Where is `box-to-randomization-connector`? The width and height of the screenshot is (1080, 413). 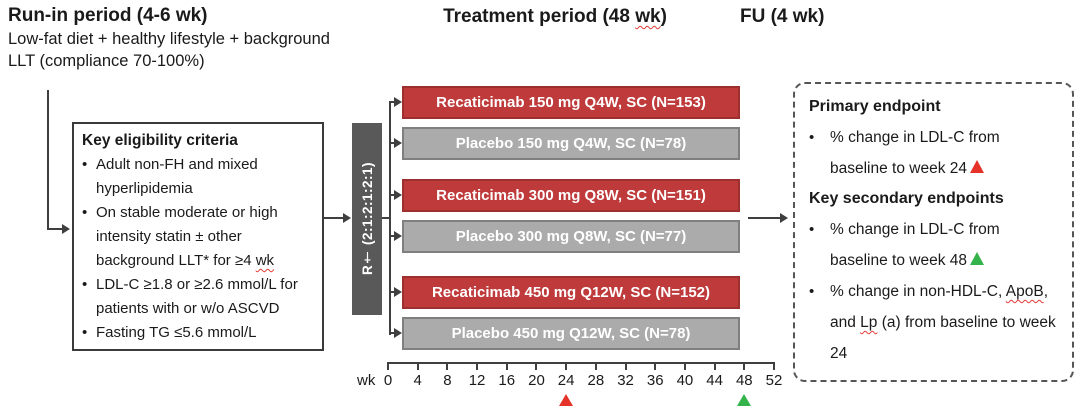 box-to-randomization-connector is located at coordinates (334, 218).